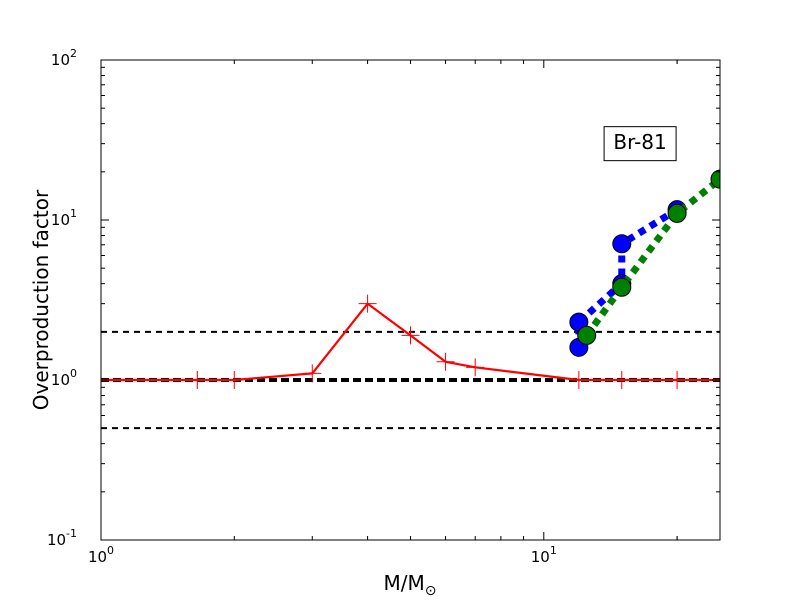  I want to click on x-tick-exp: 0, so click(110, 550).